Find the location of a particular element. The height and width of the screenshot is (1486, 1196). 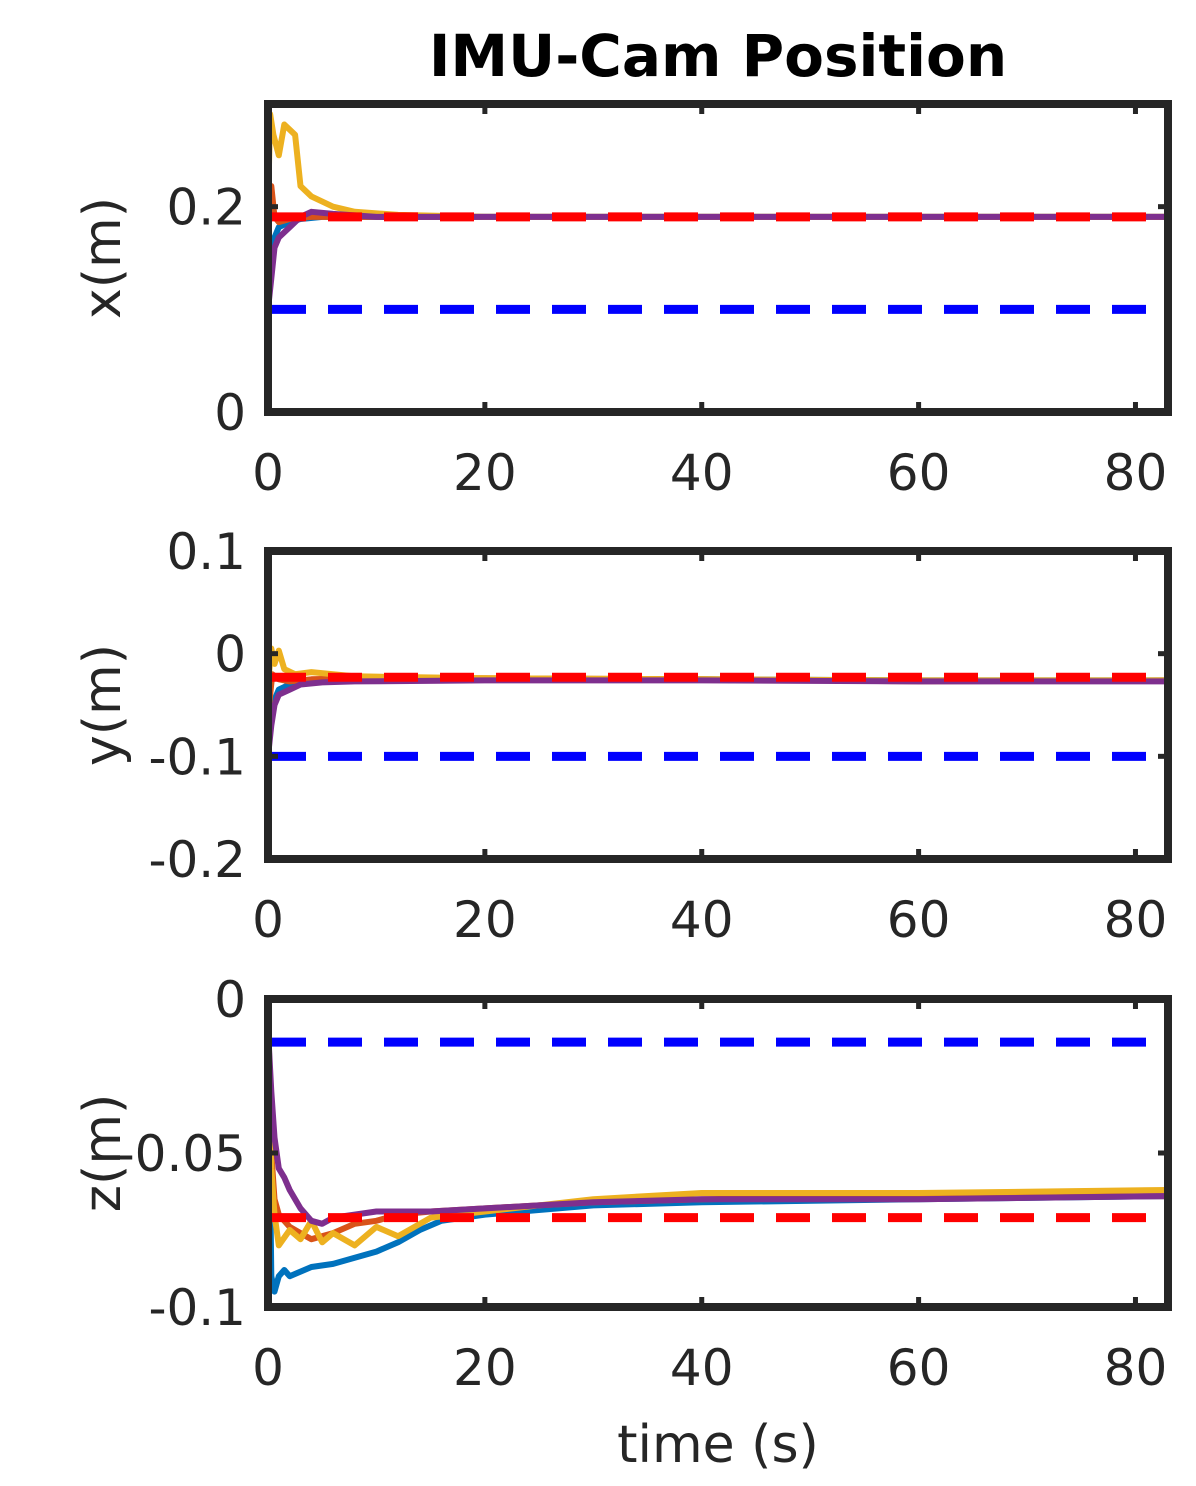

y-tick-label: -0.2 is located at coordinates (197, 860).